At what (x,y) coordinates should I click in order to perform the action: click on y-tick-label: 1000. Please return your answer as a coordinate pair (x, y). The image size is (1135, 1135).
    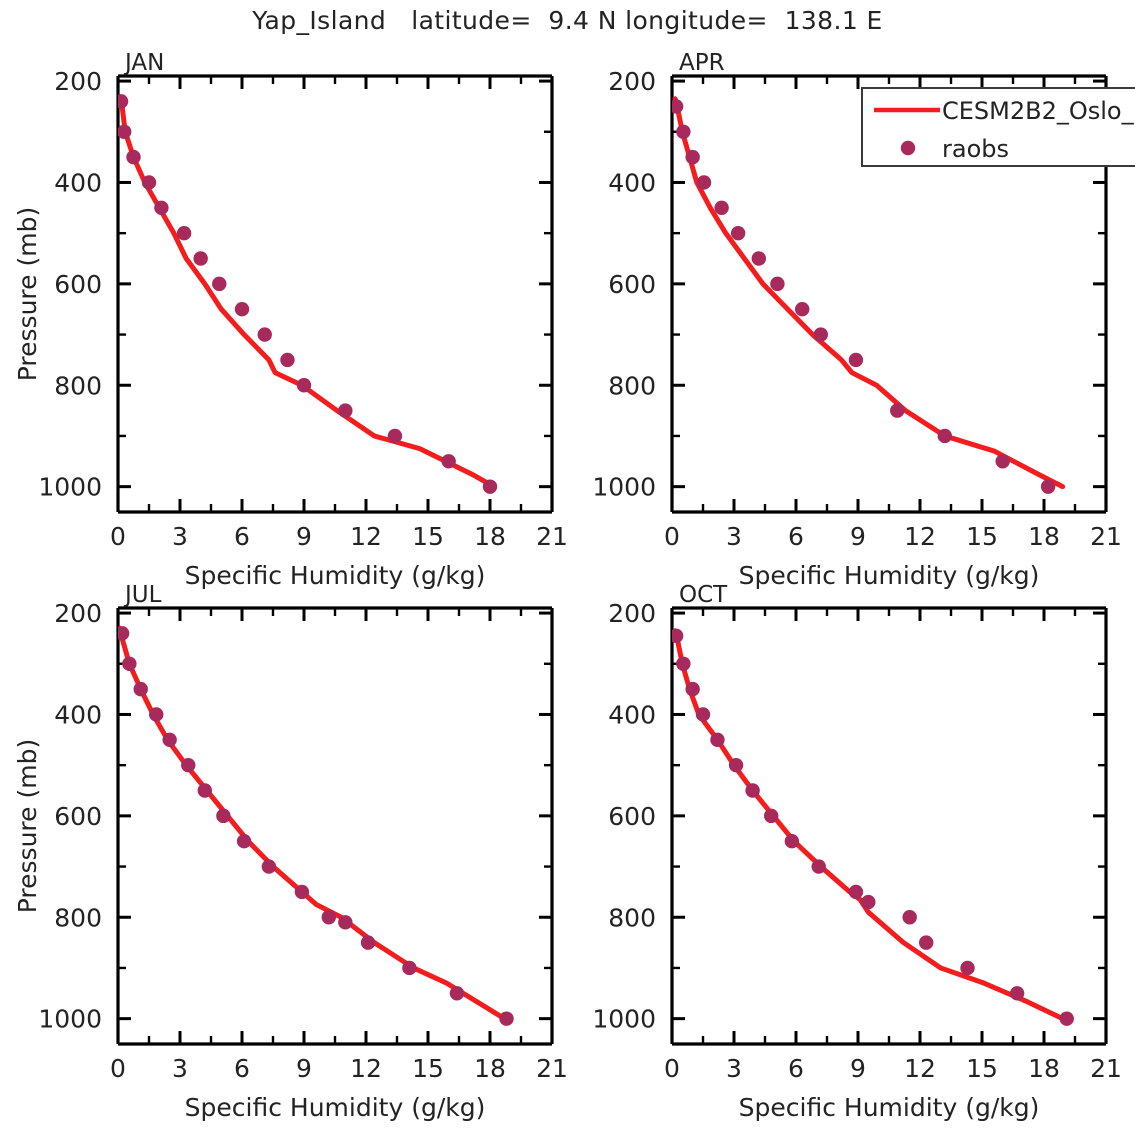
    Looking at the image, I should click on (70, 487).